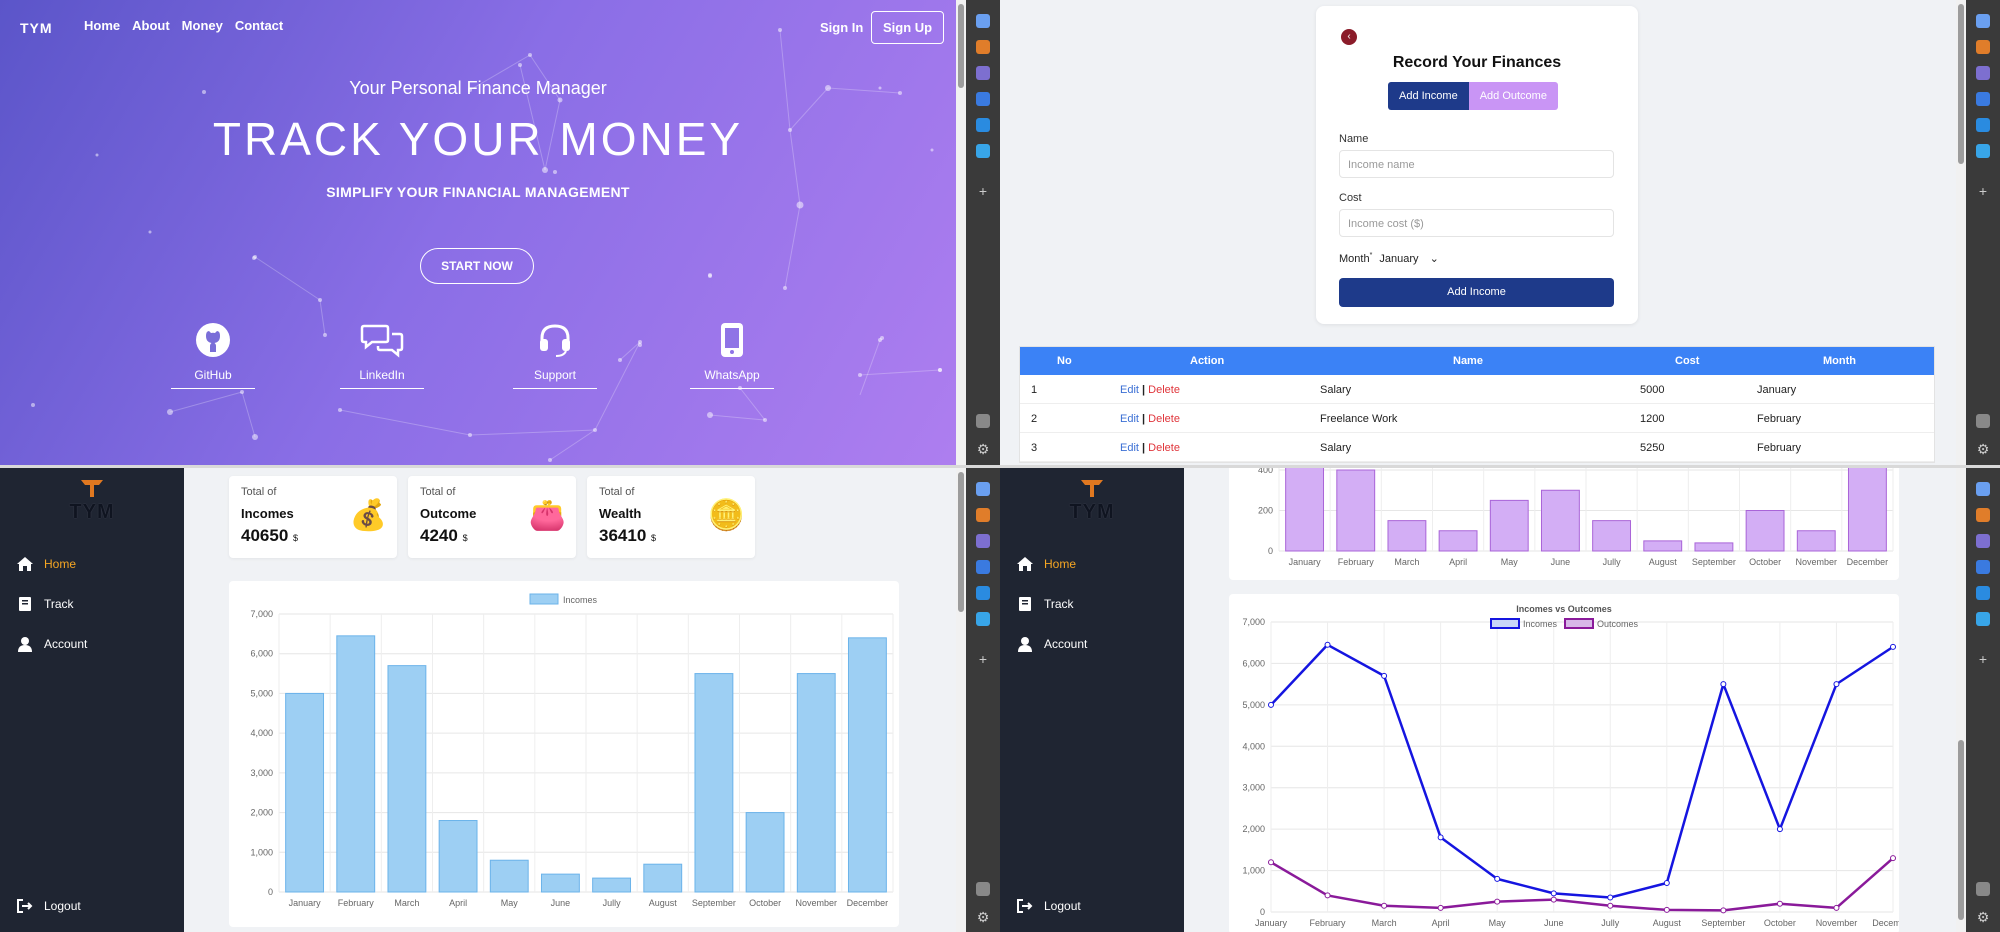 Image resolution: width=2000 pixels, height=932 pixels. Describe the element at coordinates (1553, 893) in the screenshot. I see `incomes-point` at that location.